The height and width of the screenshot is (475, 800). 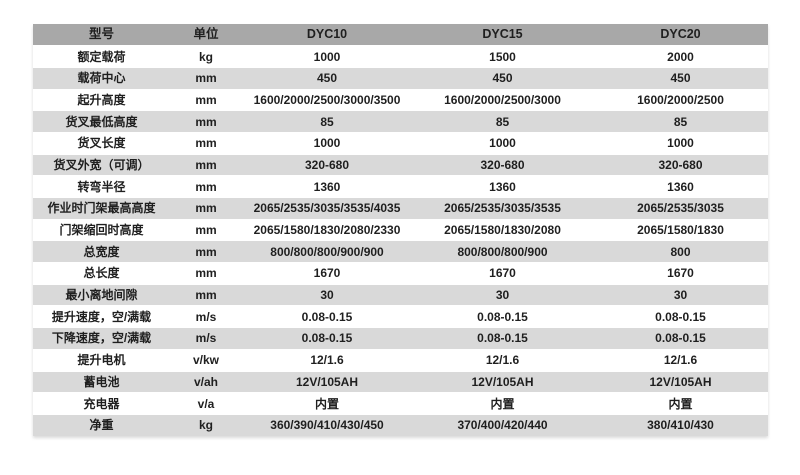 I want to click on table-row: 充电器 v/a 内置 内置 内置, so click(x=400, y=403).